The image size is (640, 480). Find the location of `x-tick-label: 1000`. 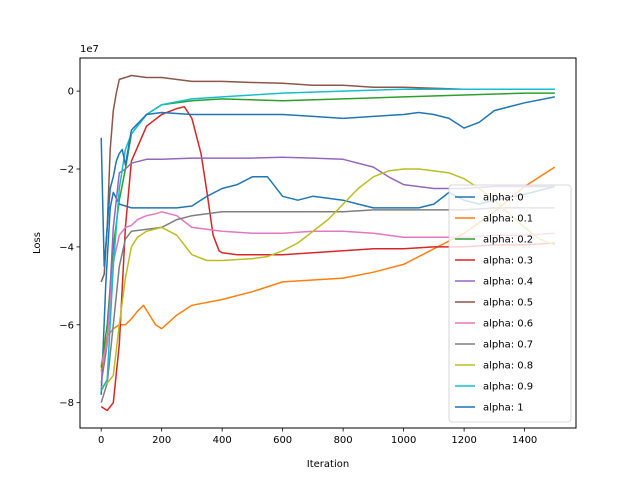

x-tick-label: 1000 is located at coordinates (403, 440).